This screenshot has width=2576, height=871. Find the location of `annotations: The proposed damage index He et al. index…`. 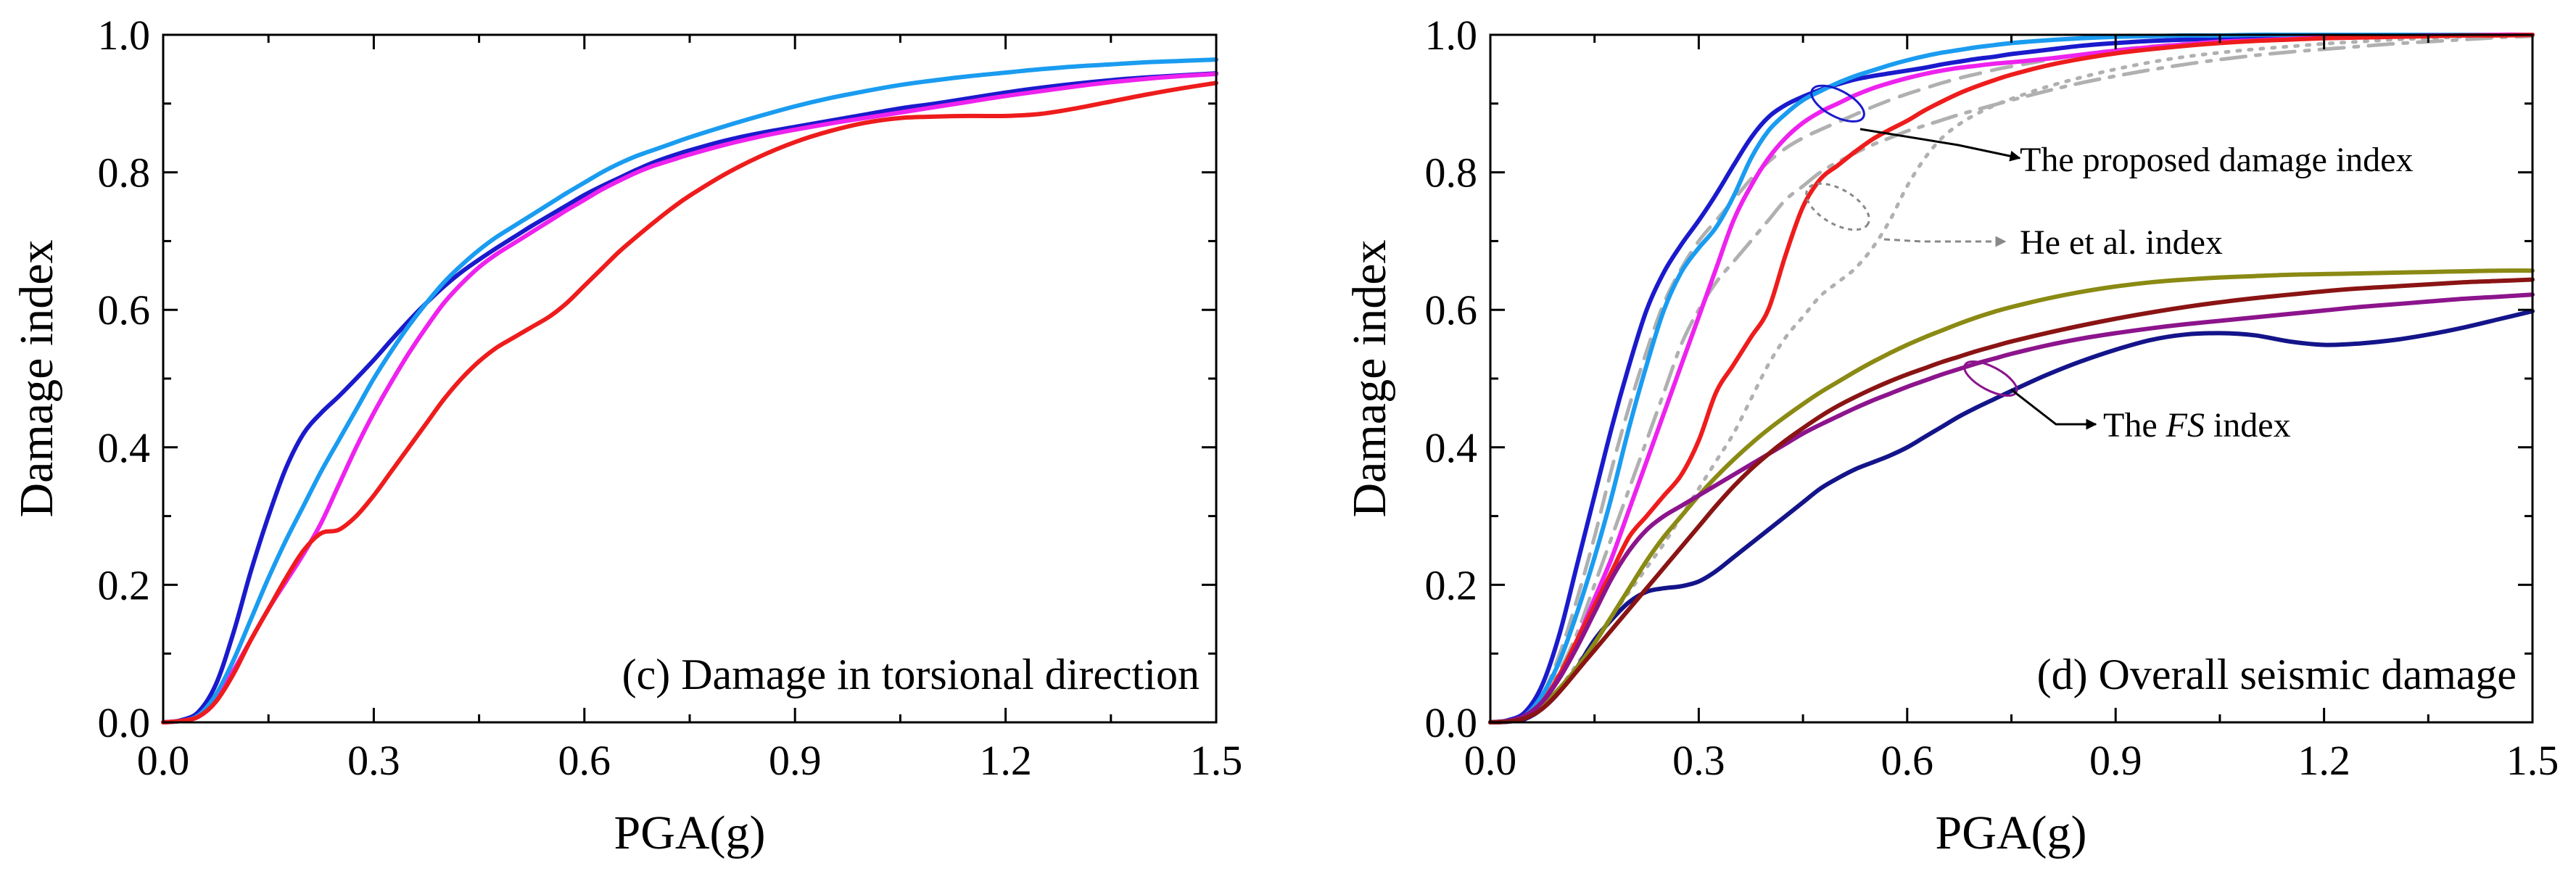

annotations: The proposed damage index He et al. index… is located at coordinates (2109, 264).